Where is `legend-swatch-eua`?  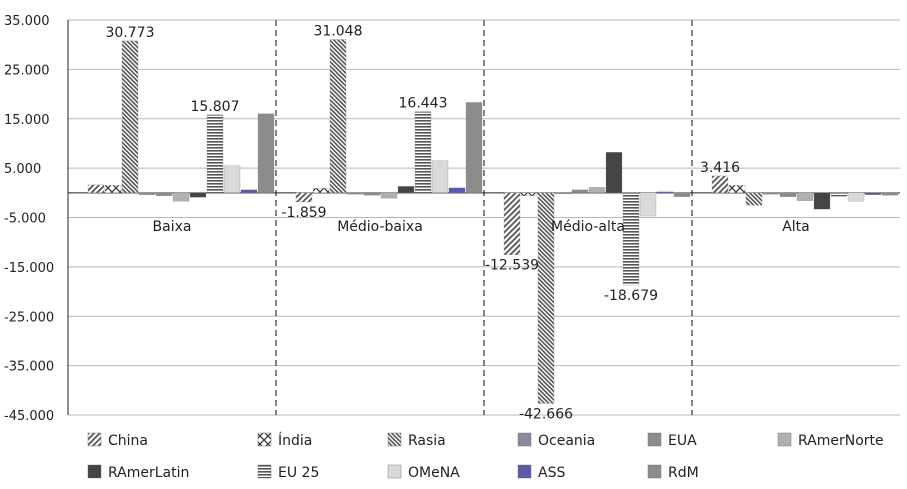
legend-swatch-eua is located at coordinates (654, 439).